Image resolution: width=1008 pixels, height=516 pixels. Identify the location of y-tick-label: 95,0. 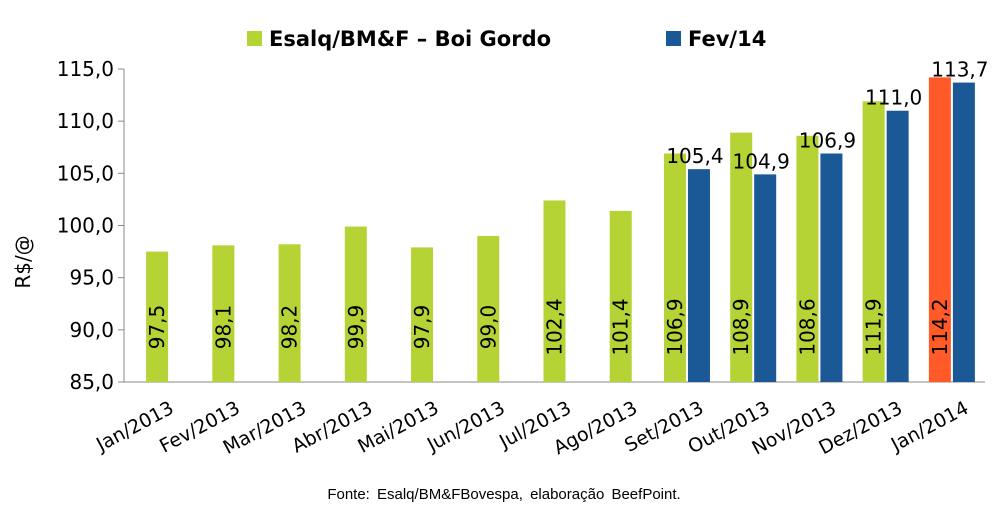
(91, 278).